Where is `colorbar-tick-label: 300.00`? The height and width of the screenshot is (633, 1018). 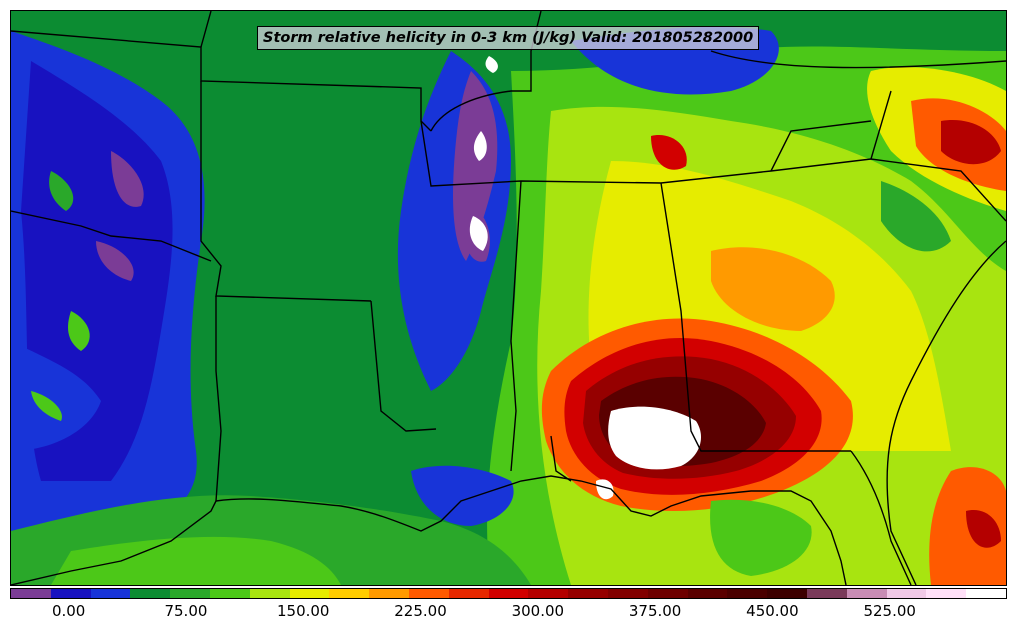 colorbar-tick-label: 300.00 is located at coordinates (538, 611).